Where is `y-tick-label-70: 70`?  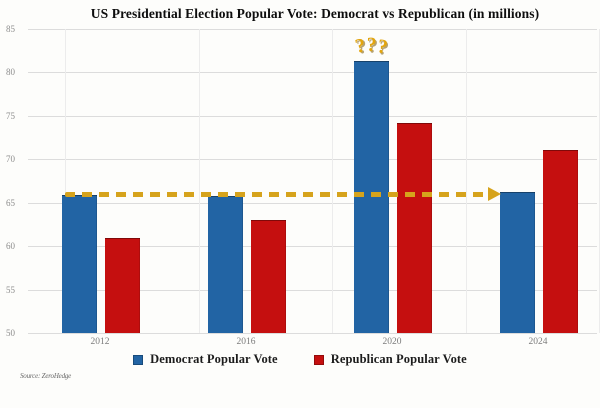
y-tick-label-70: 70 is located at coordinates (10, 159).